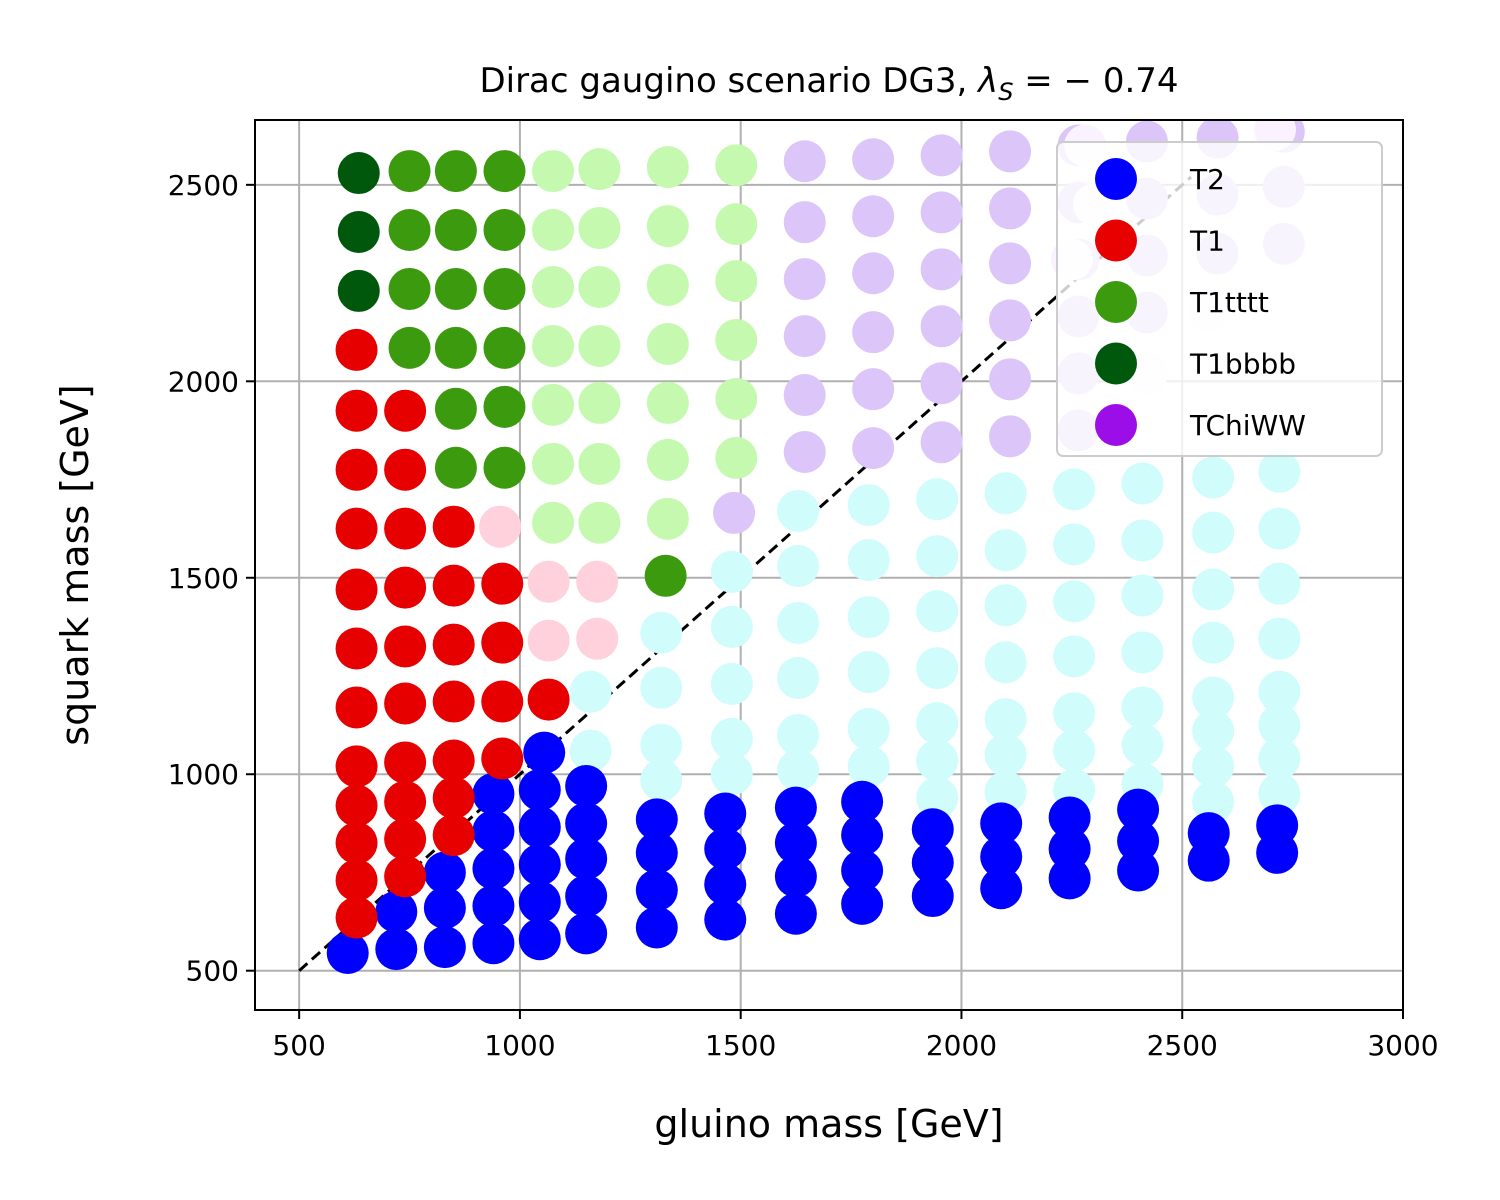 This screenshot has width=1500, height=1200. What do you see at coordinates (203, 185) in the screenshot?
I see `y-tick-label: 2500` at bounding box center [203, 185].